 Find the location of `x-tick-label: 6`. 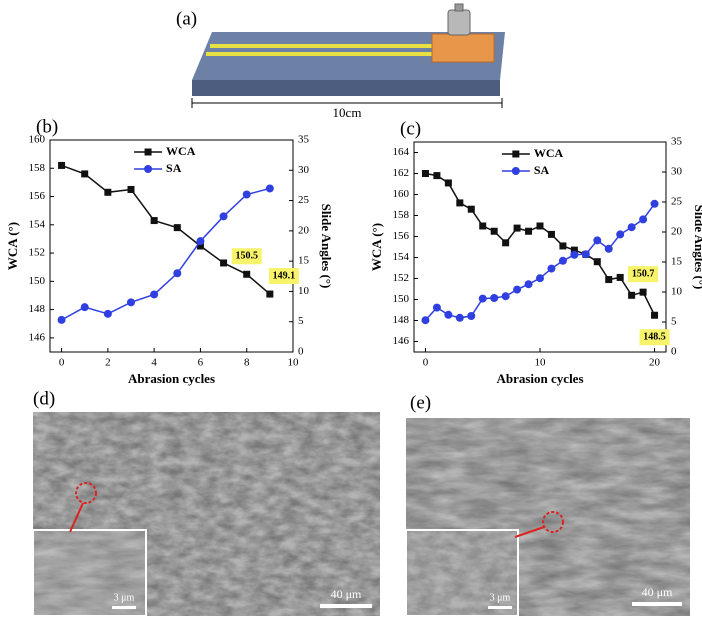

x-tick-label: 6 is located at coordinates (201, 363).